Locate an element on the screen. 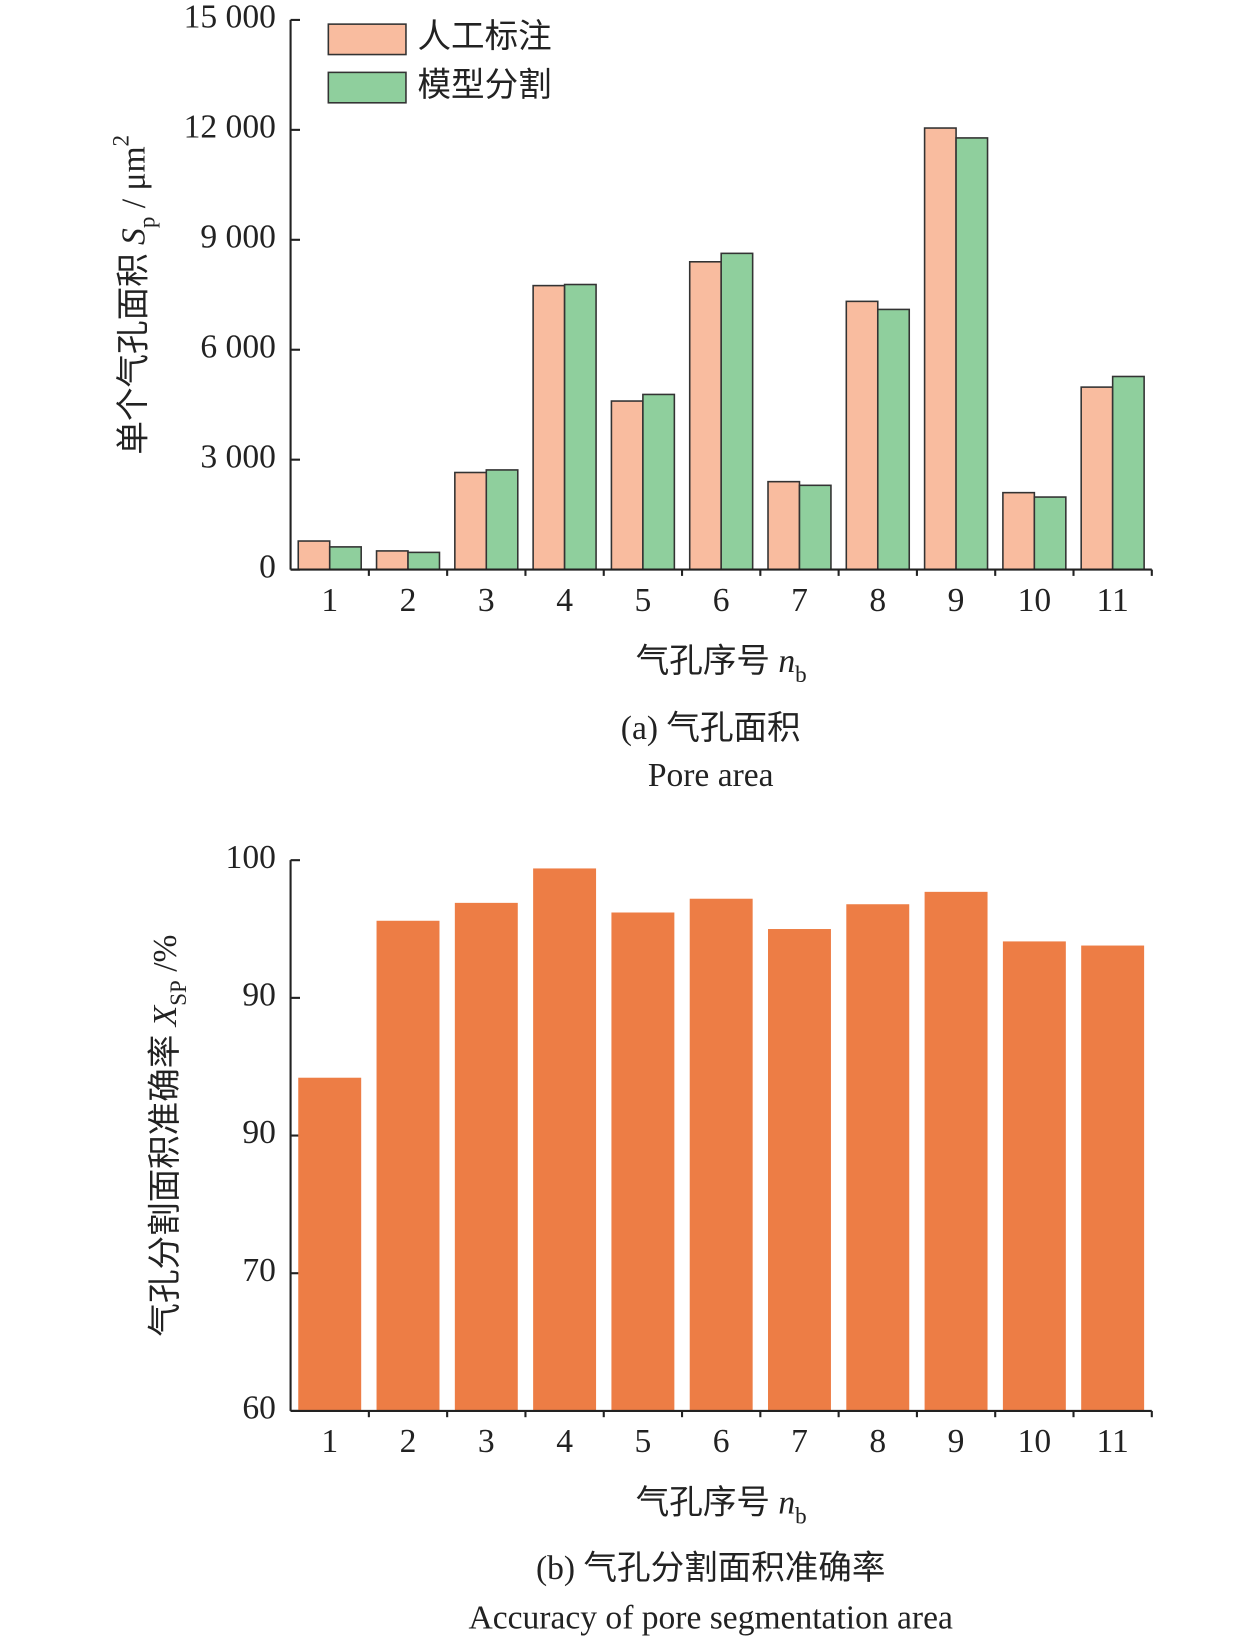 Image resolution: width=1259 pixels, height=1649 pixels. y-axis-label: 单个气孔面积 Sp / μm2 is located at coordinates (134, 295).